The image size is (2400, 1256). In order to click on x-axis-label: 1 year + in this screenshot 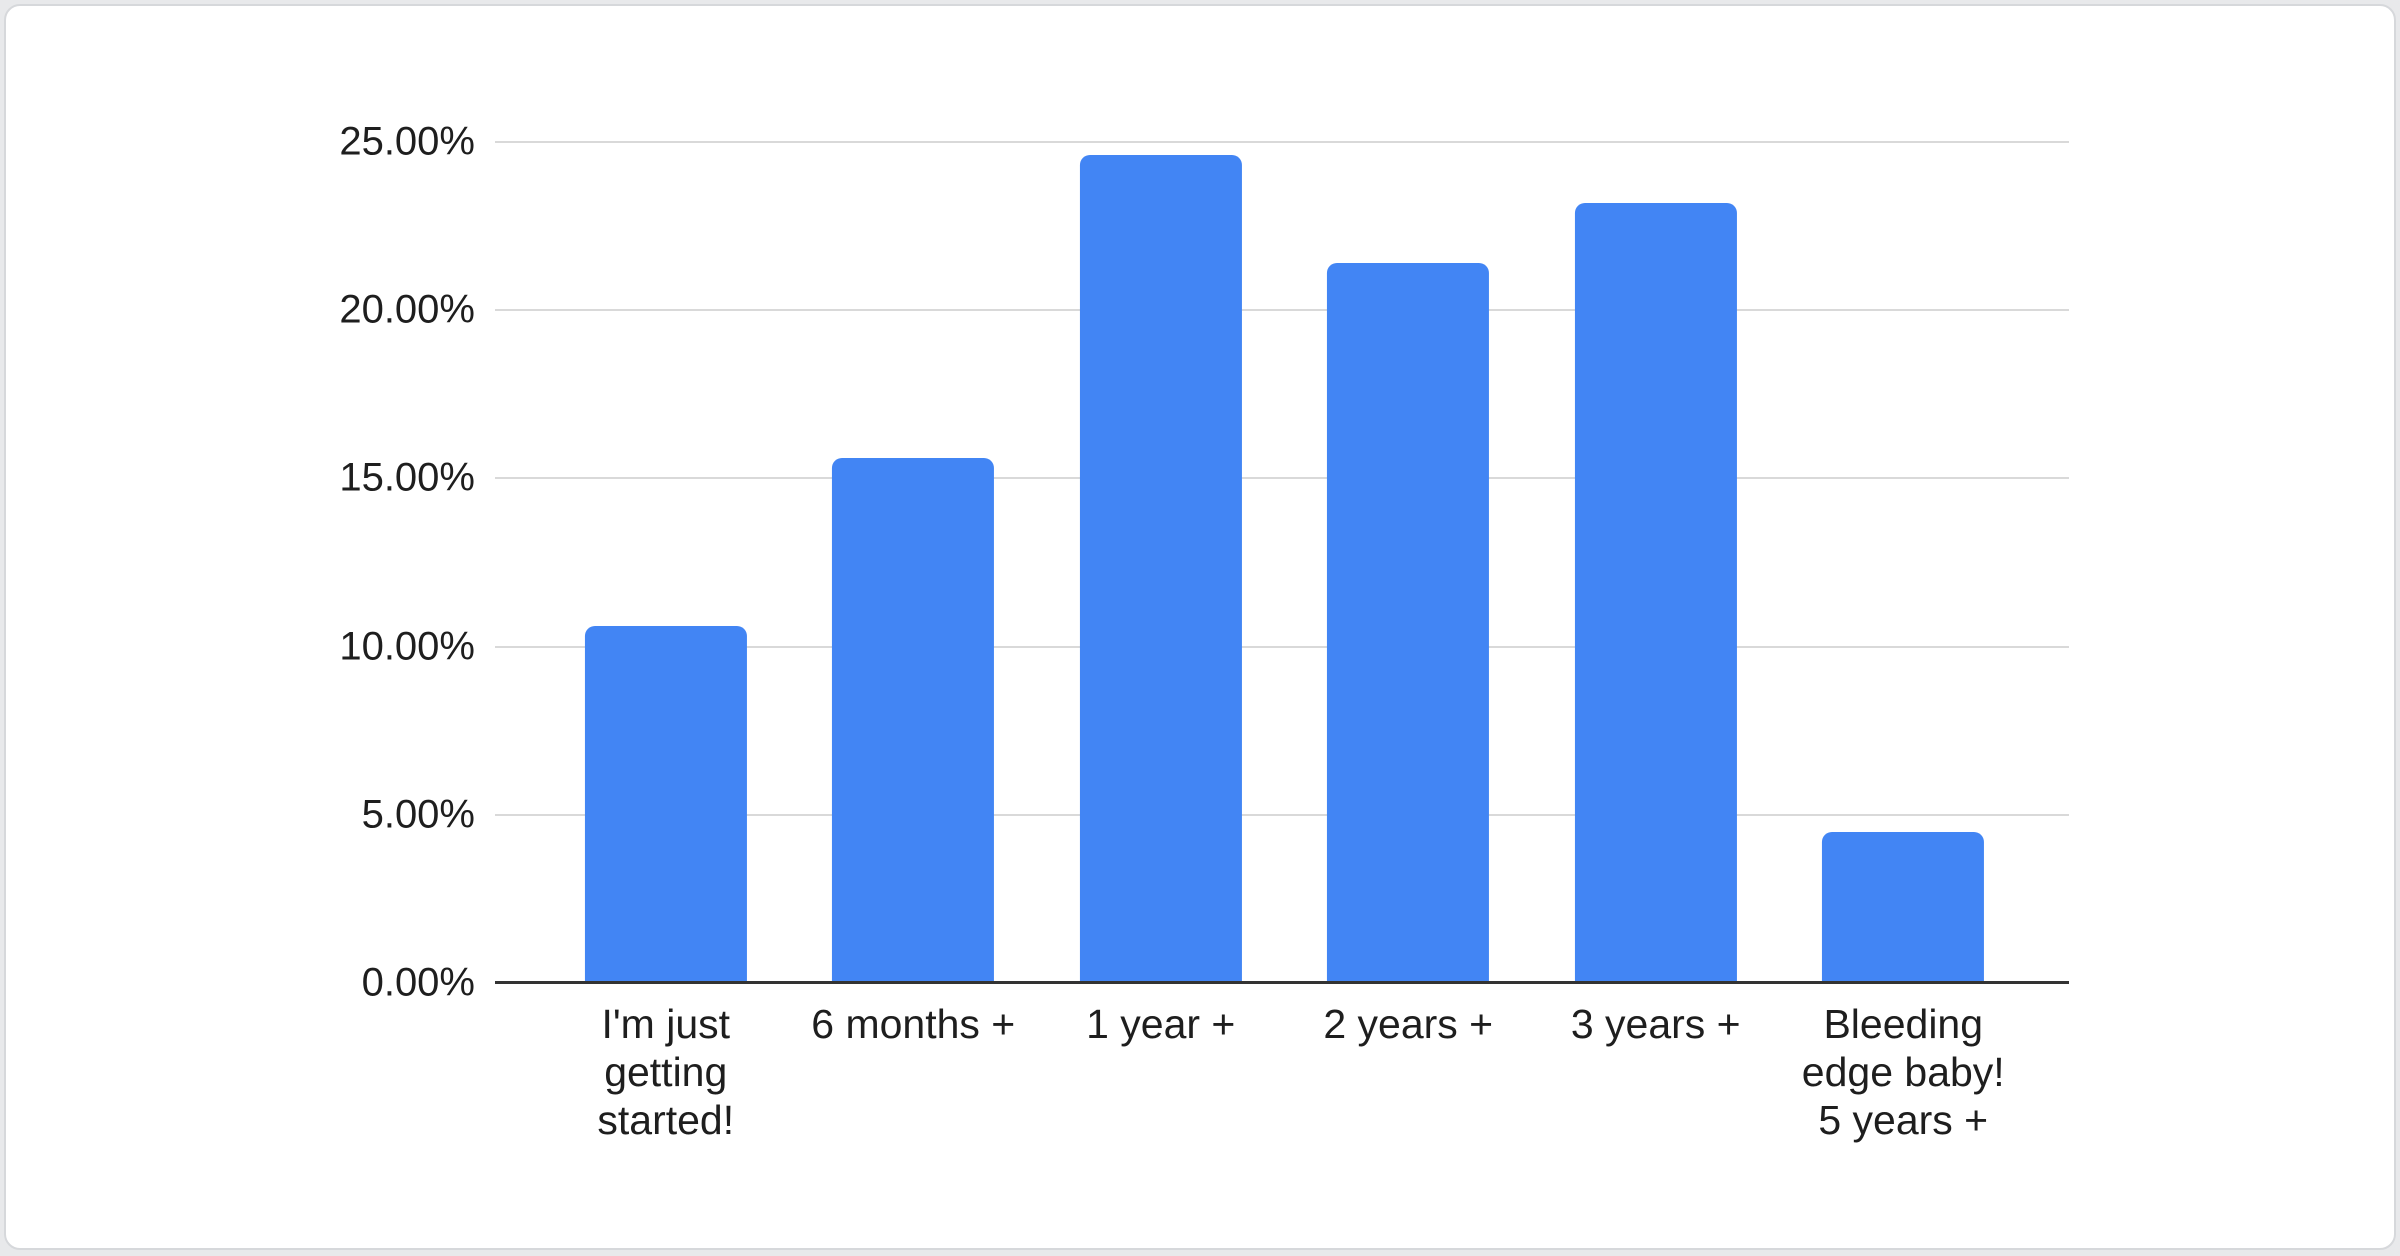, I will do `click(1161, 1024)`.